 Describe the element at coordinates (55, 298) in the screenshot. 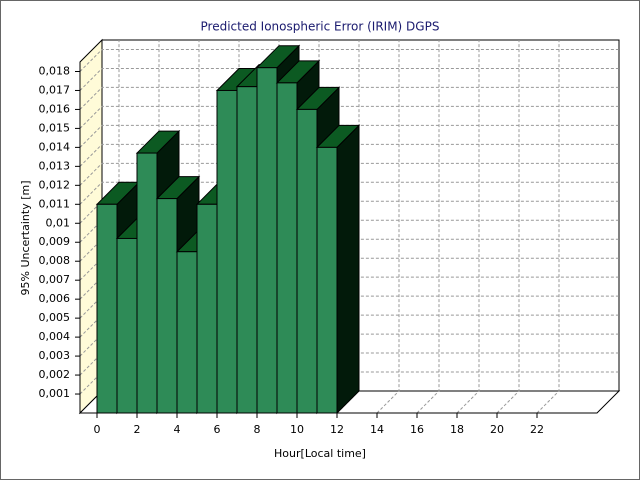

I see `y-tick-label: 0,006` at that location.